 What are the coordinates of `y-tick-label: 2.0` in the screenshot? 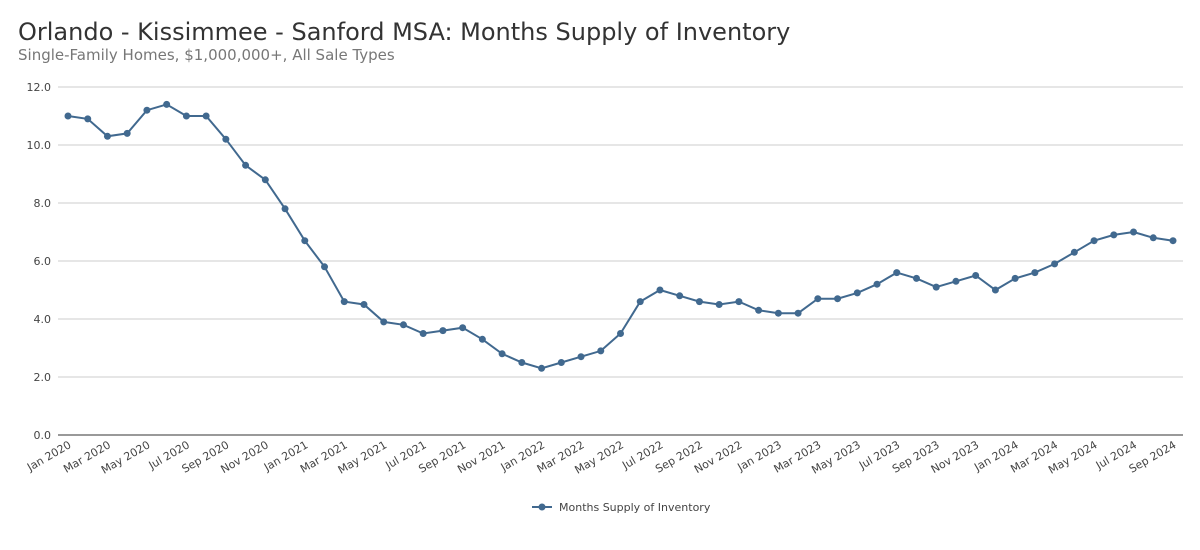 It's located at (43, 377).